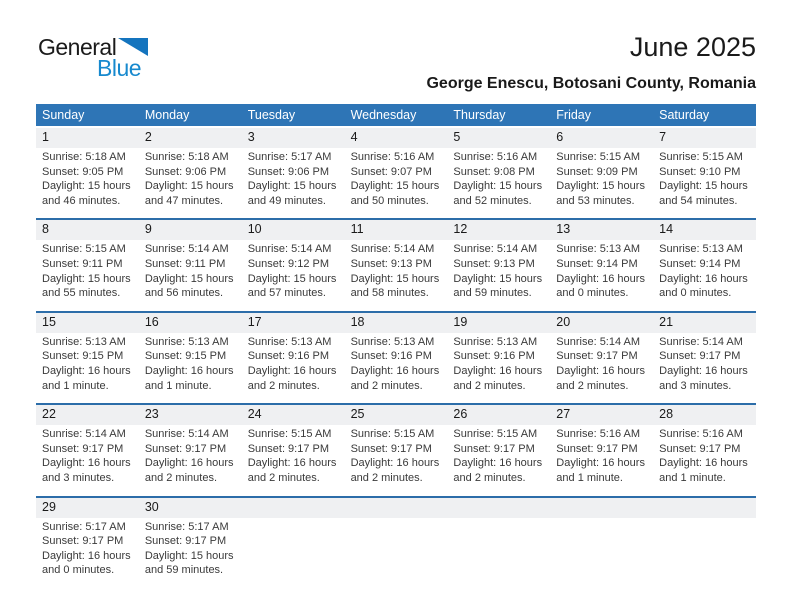  I want to click on day-number: 25, so click(357, 414).